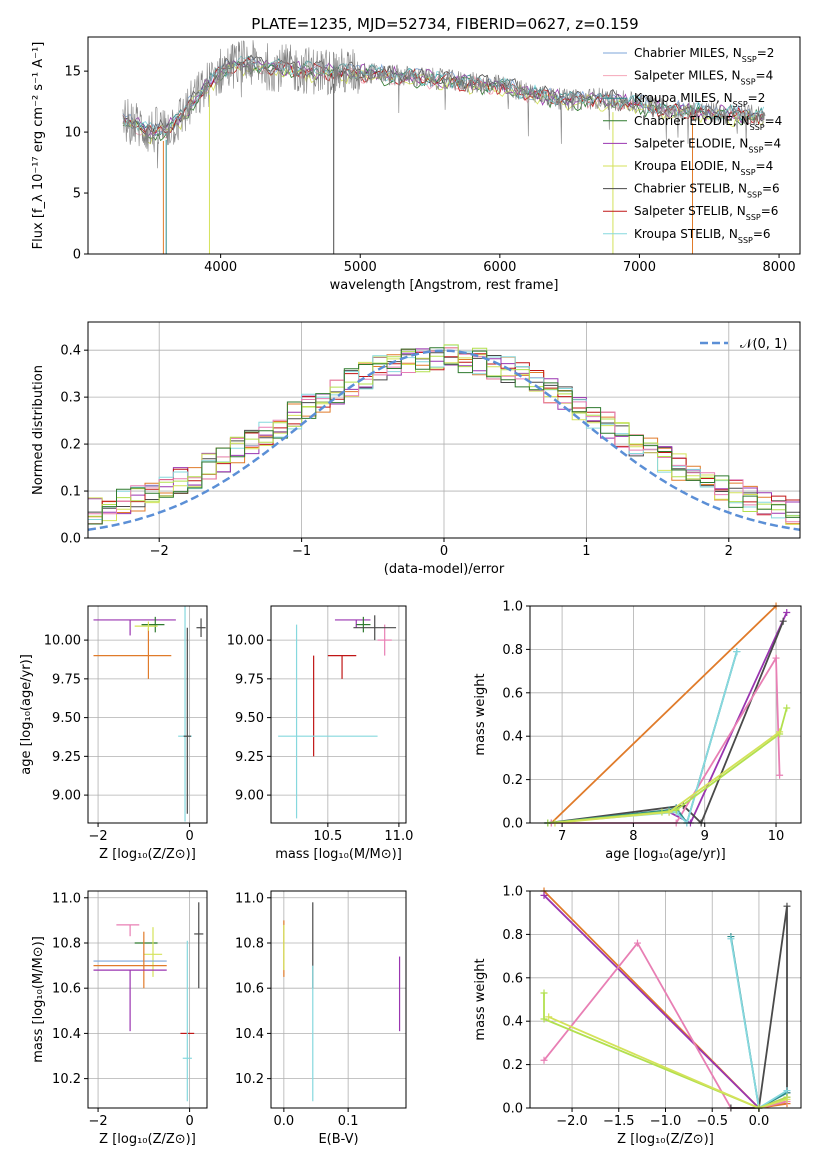 The height and width of the screenshot is (1170, 819). Describe the element at coordinates (444, 285) in the screenshot. I see `x-axis-label: wavelength [Angstrom, rest frame]` at that location.